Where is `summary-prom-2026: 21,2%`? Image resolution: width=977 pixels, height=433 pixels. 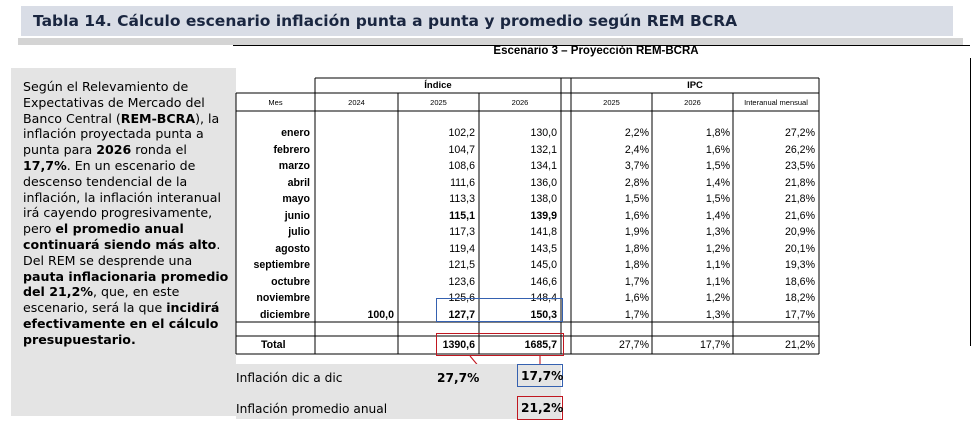 summary-prom-2026: 21,2% is located at coordinates (542, 408).